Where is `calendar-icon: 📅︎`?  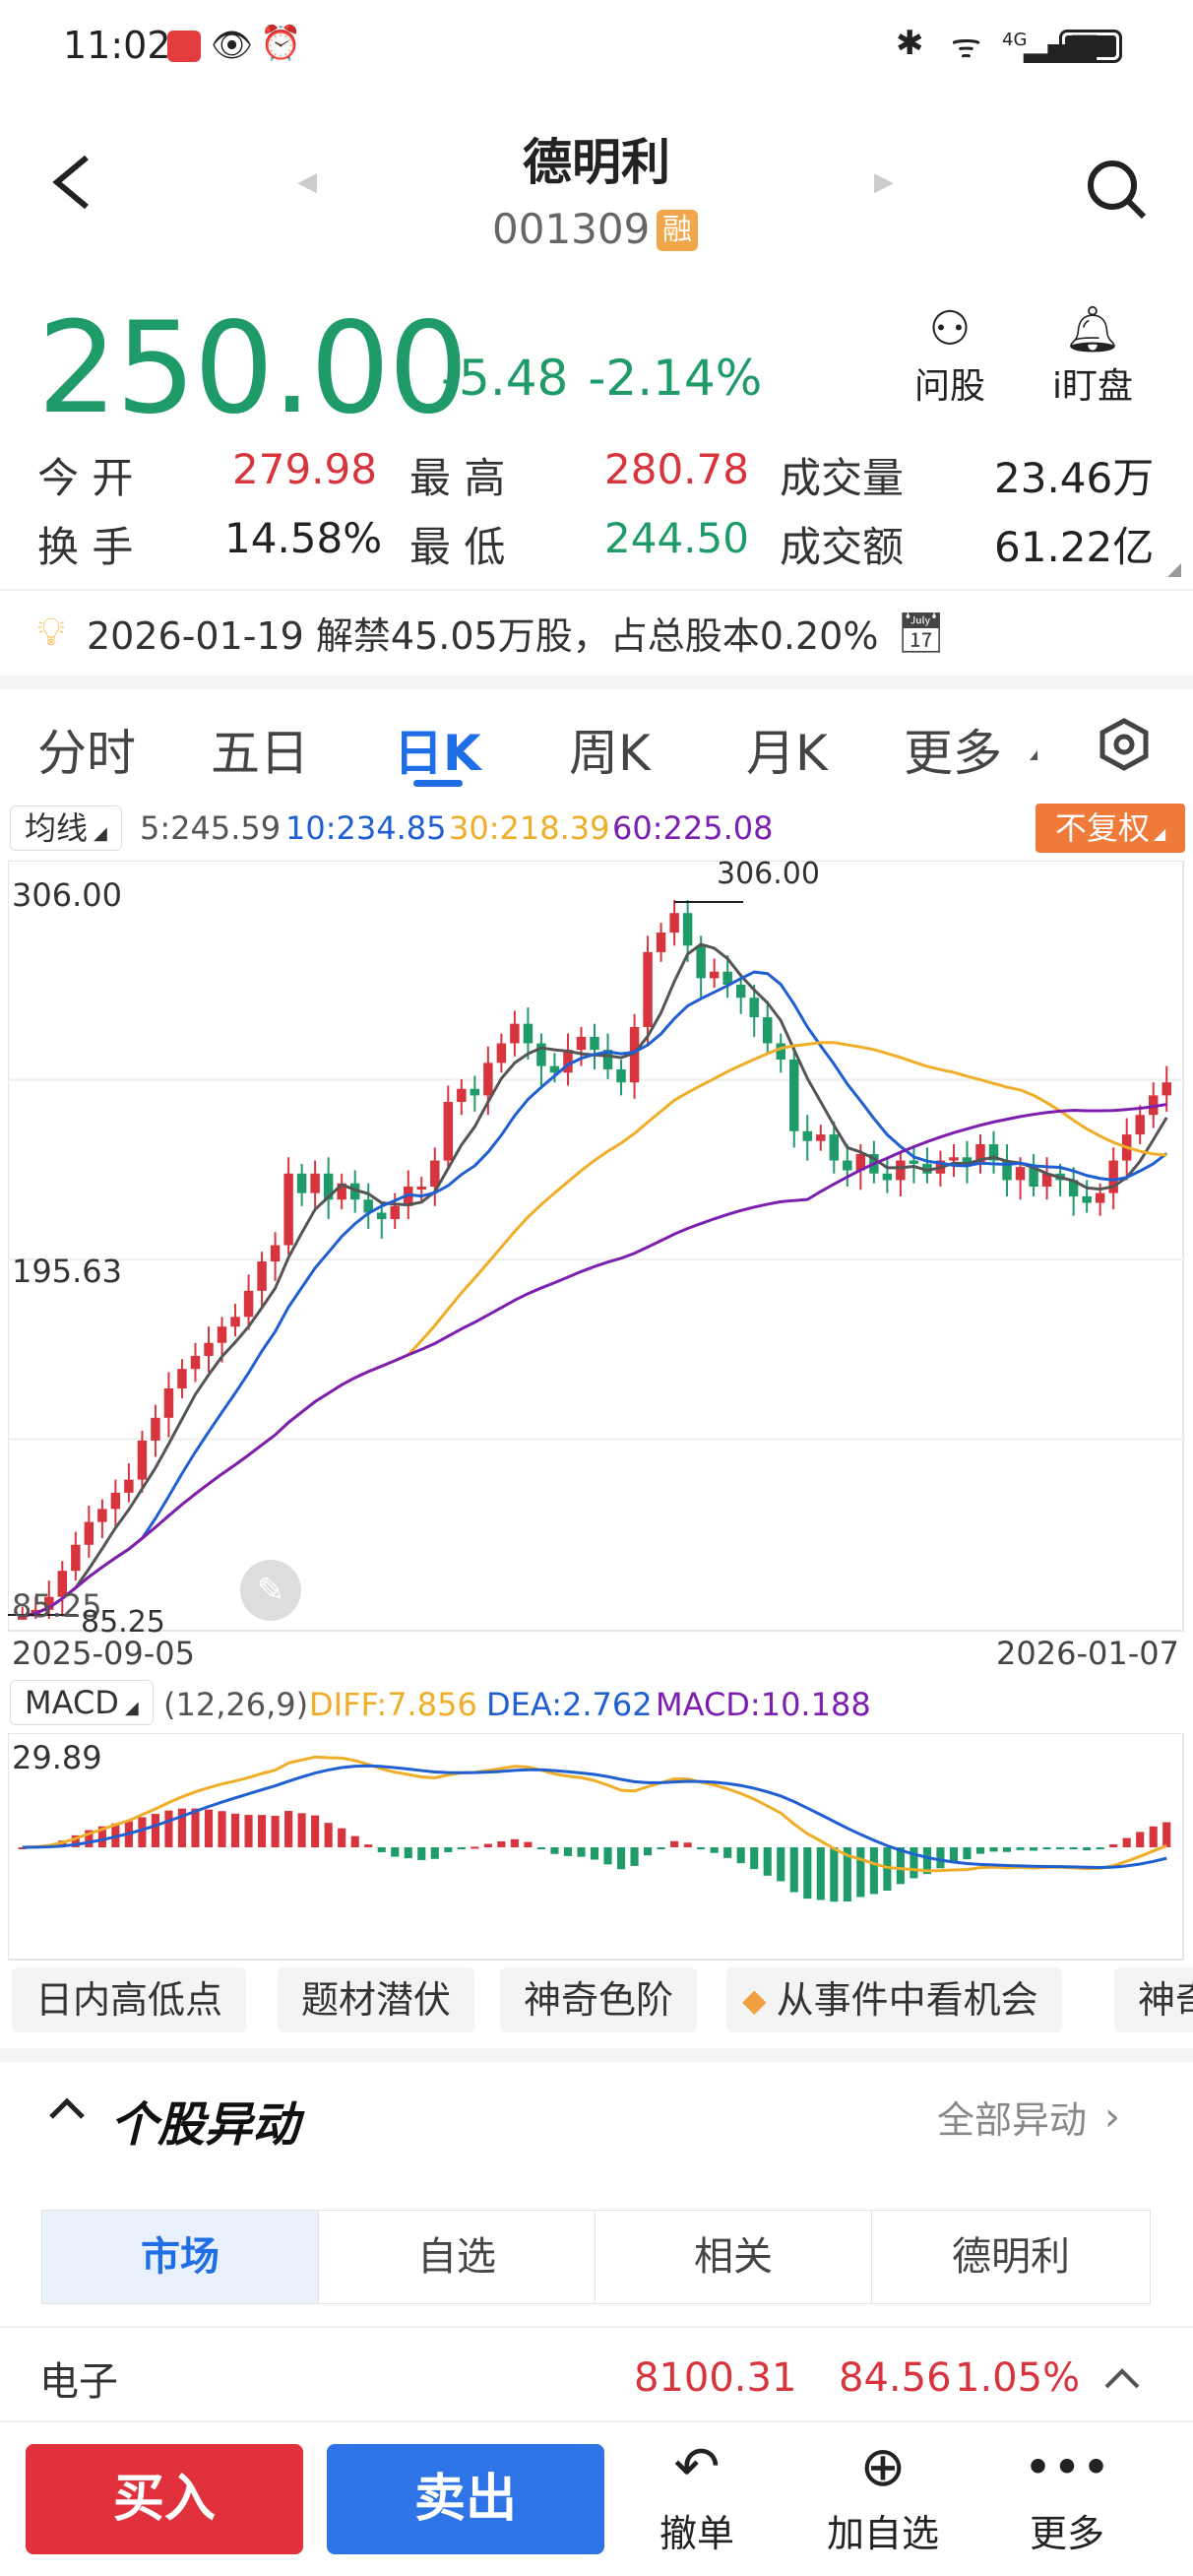
calendar-icon: 📅︎ is located at coordinates (921, 633).